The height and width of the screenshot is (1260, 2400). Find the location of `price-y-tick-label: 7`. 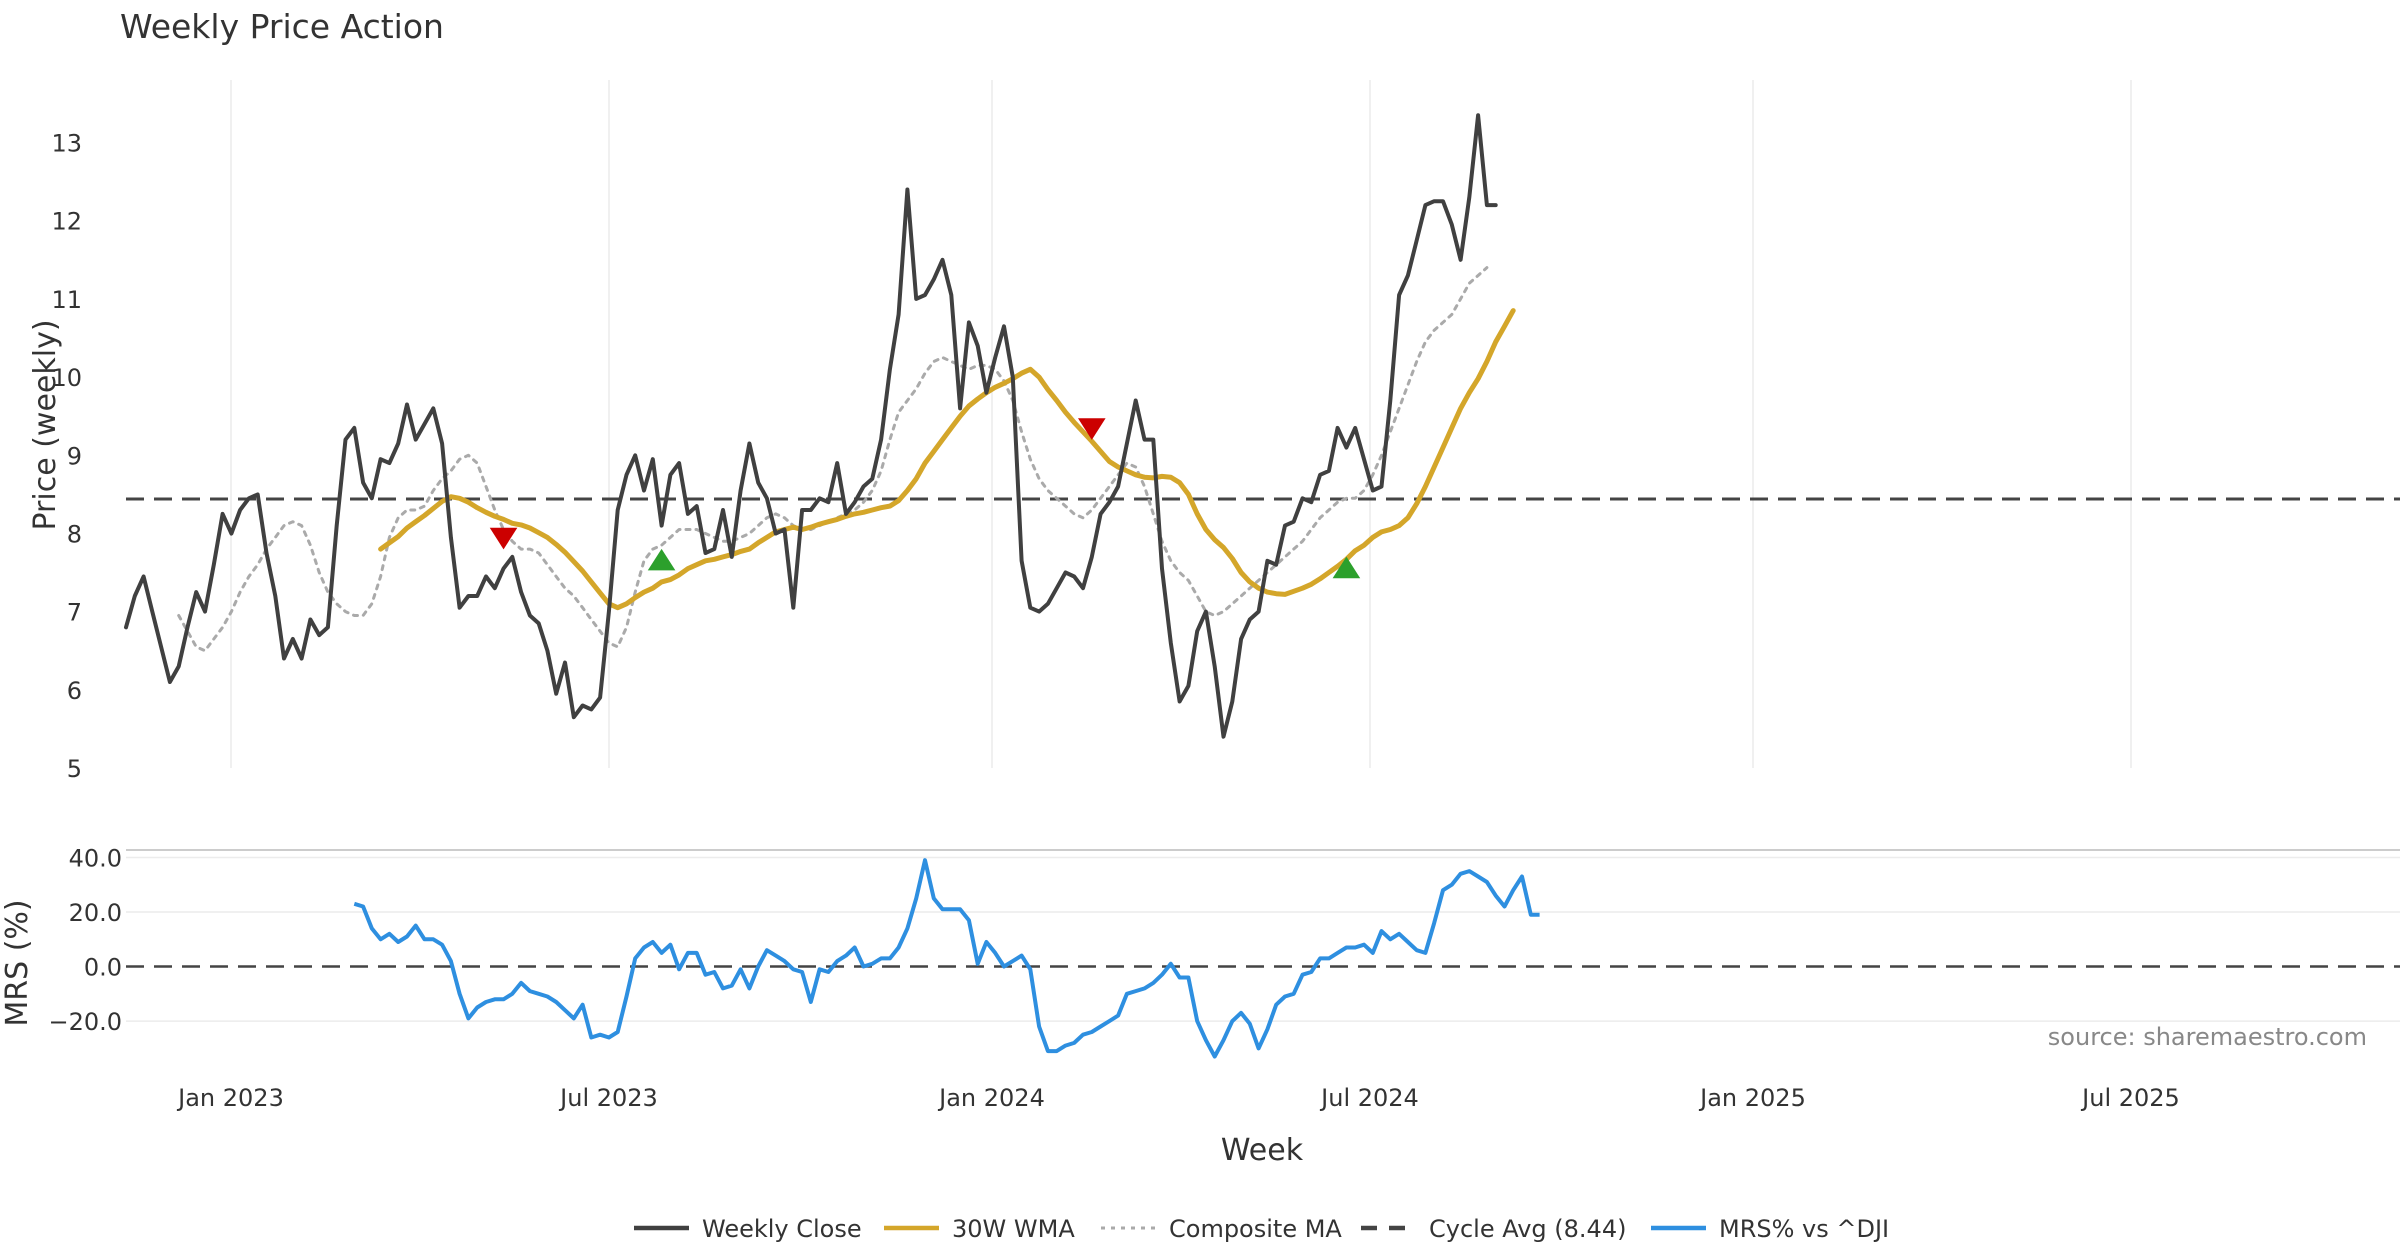

price-y-tick-label: 7 is located at coordinates (74, 613).